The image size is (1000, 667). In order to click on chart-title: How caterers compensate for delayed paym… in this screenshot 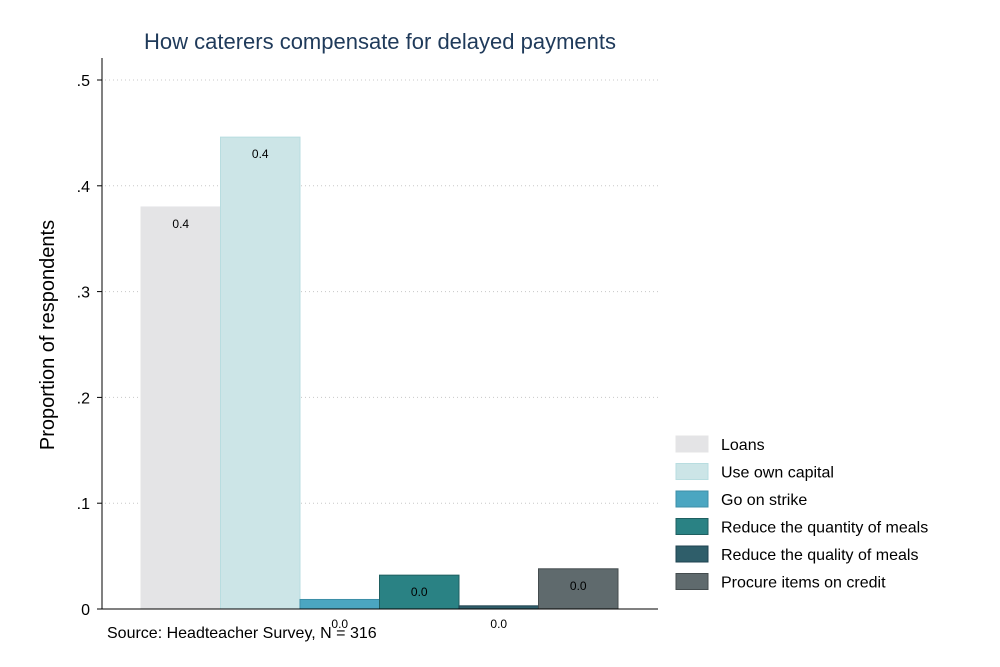, I will do `click(380, 41)`.